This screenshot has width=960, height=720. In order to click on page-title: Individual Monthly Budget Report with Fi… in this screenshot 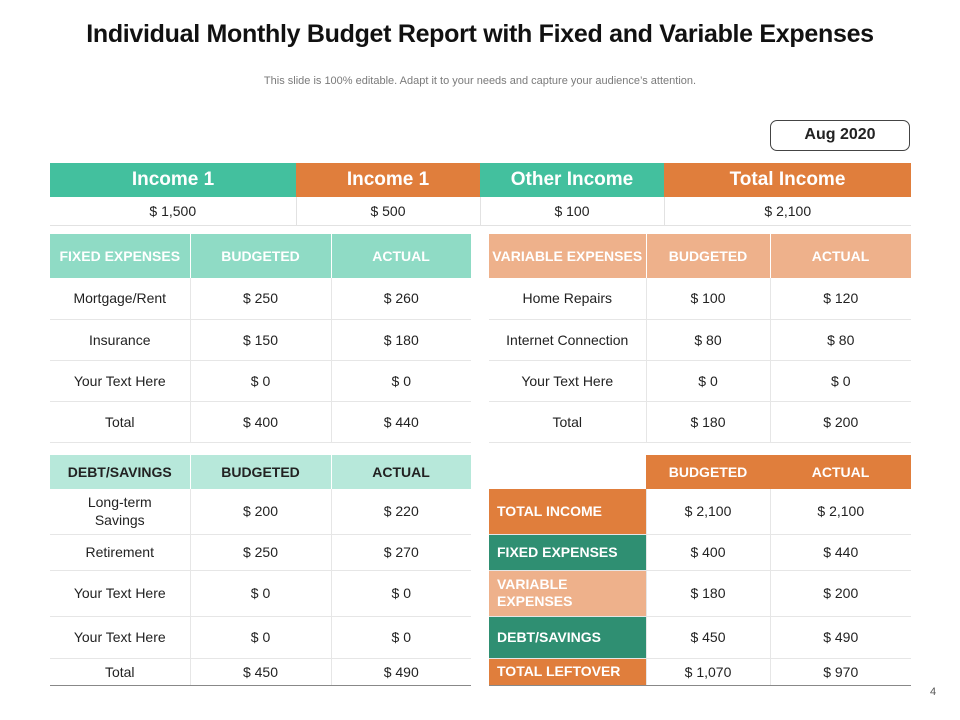, I will do `click(480, 34)`.